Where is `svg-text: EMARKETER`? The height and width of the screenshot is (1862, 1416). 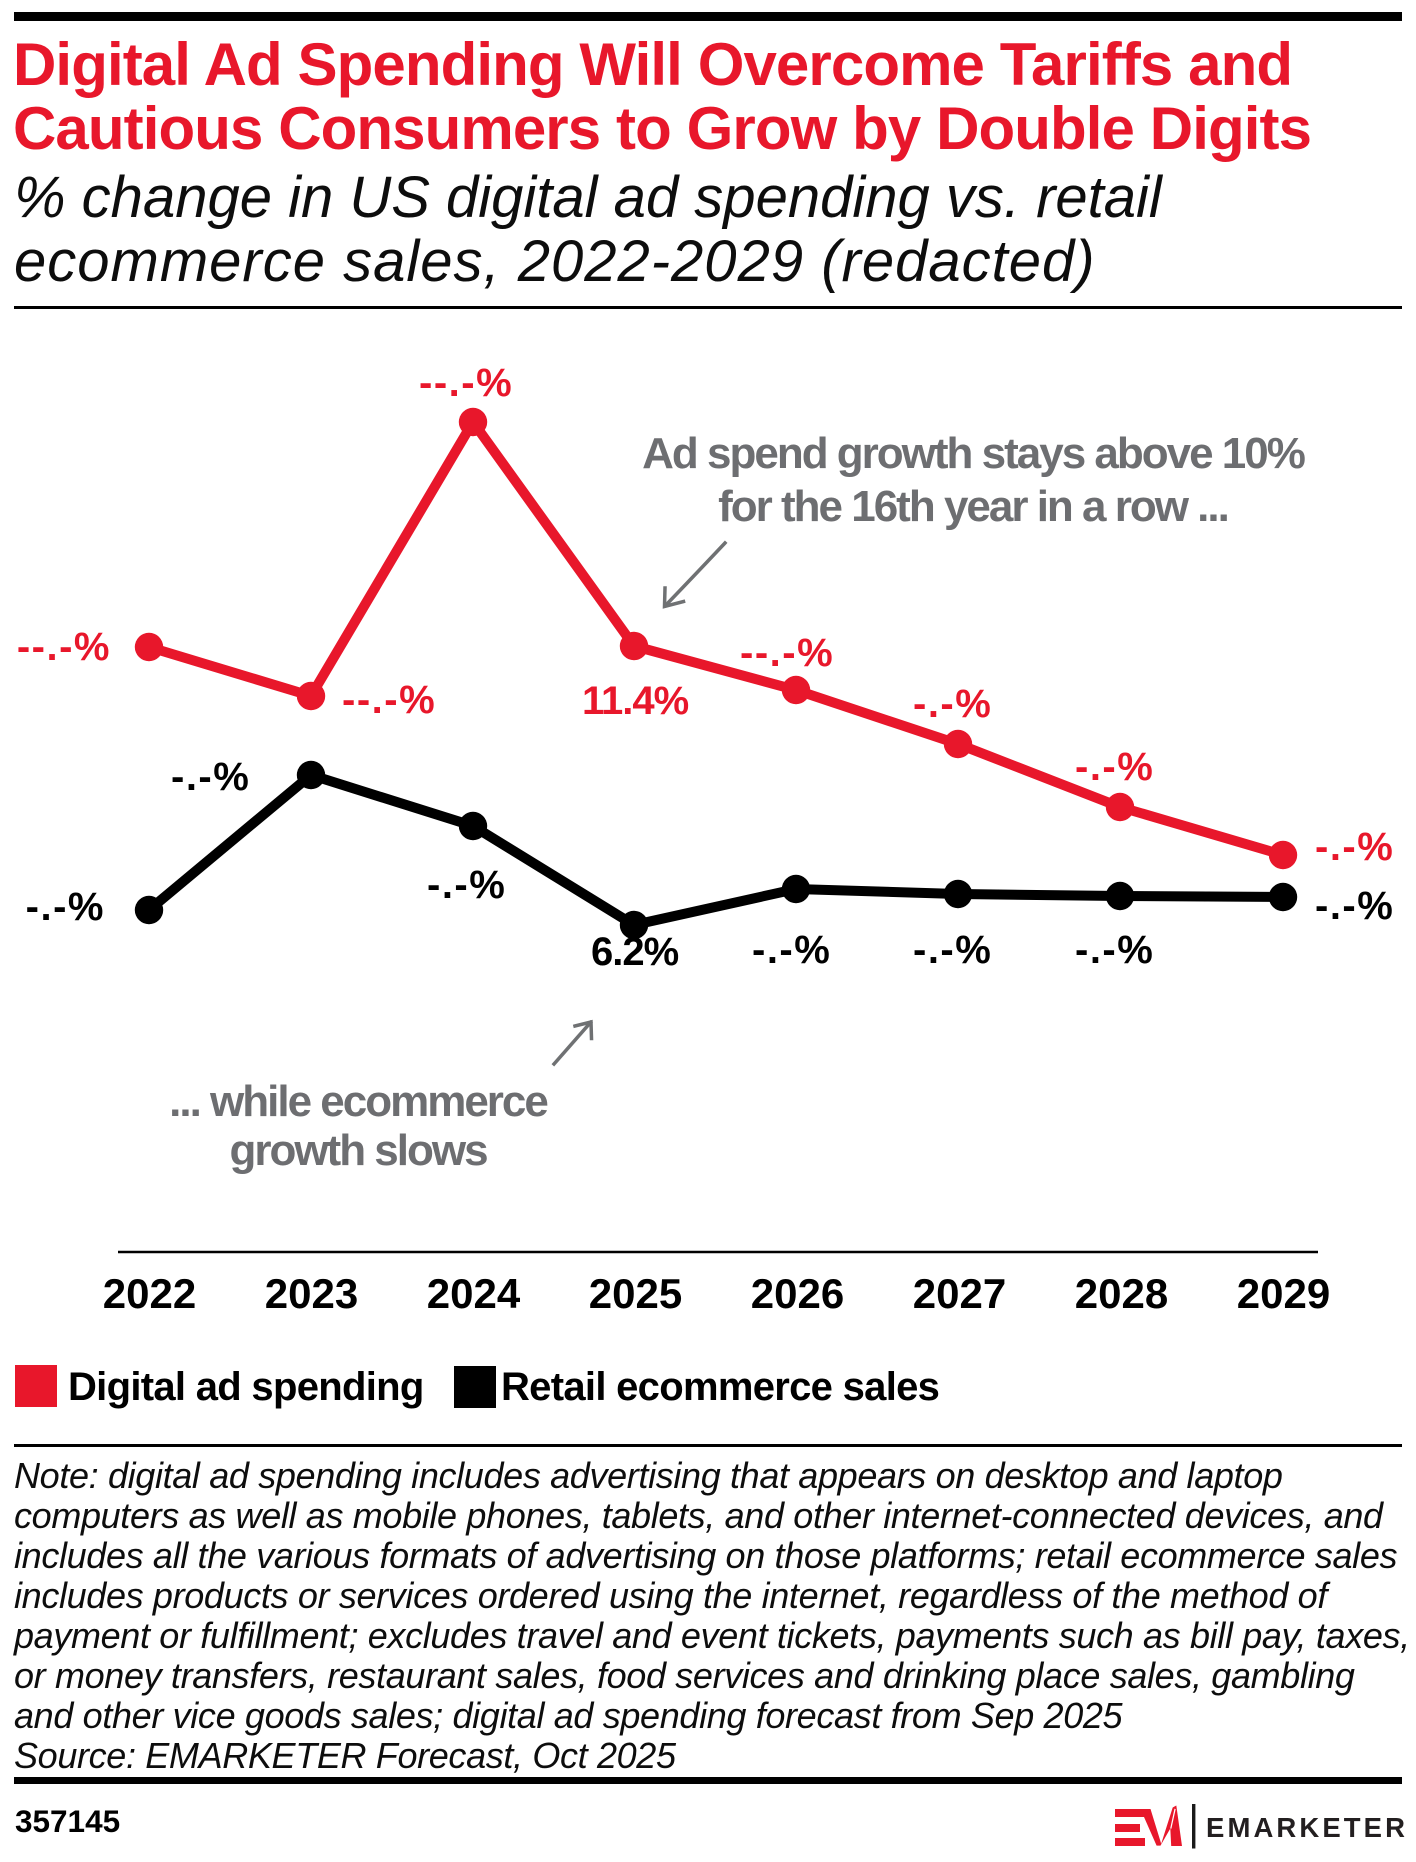 svg-text: EMARKETER is located at coordinates (1307, 1827).